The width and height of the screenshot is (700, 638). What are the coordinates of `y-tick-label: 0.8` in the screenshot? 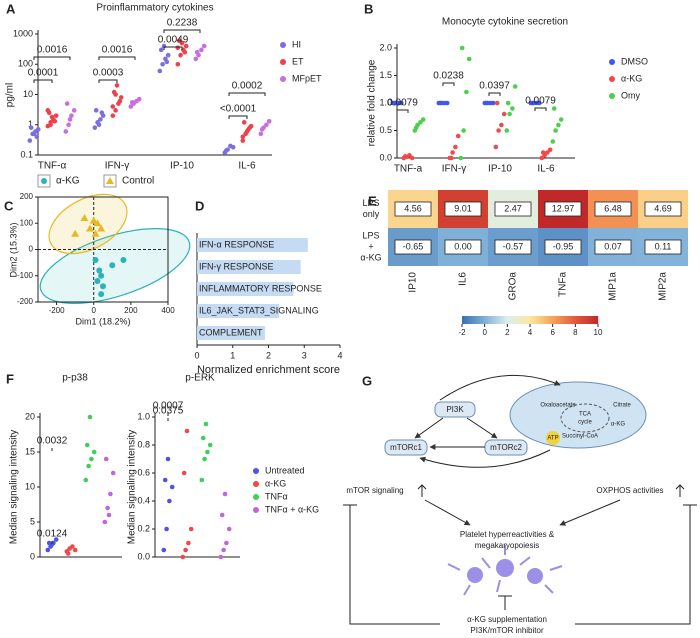 It's located at (143, 444).